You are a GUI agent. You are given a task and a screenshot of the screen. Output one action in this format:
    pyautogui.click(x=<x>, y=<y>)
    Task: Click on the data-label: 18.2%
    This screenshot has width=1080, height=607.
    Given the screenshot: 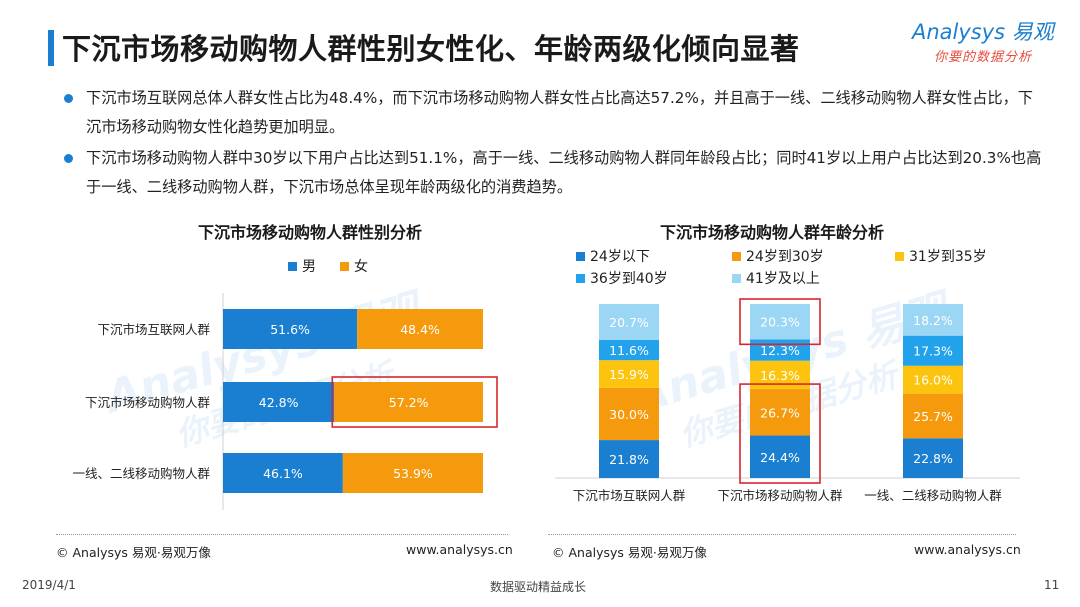 What is the action you would take?
    pyautogui.click(x=933, y=320)
    